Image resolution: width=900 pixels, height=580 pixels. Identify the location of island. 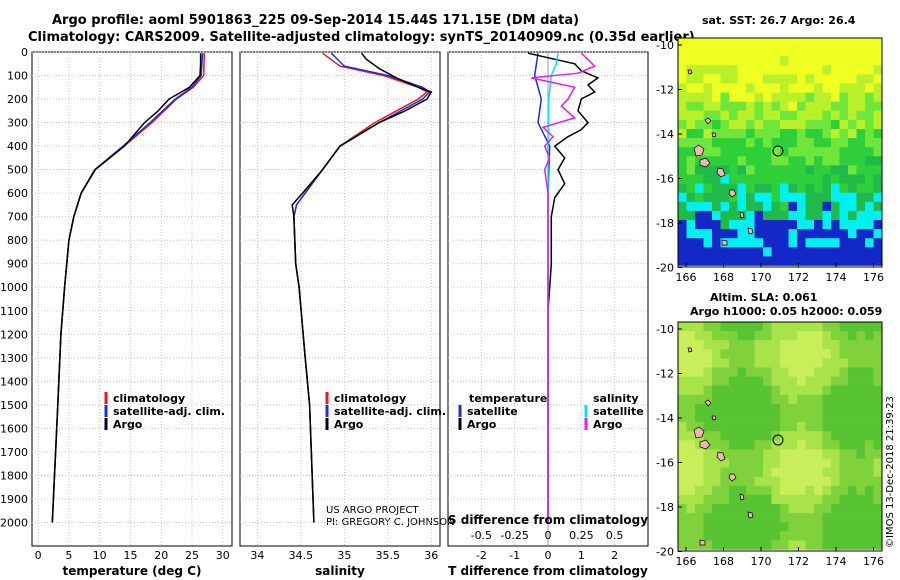
(724, 242).